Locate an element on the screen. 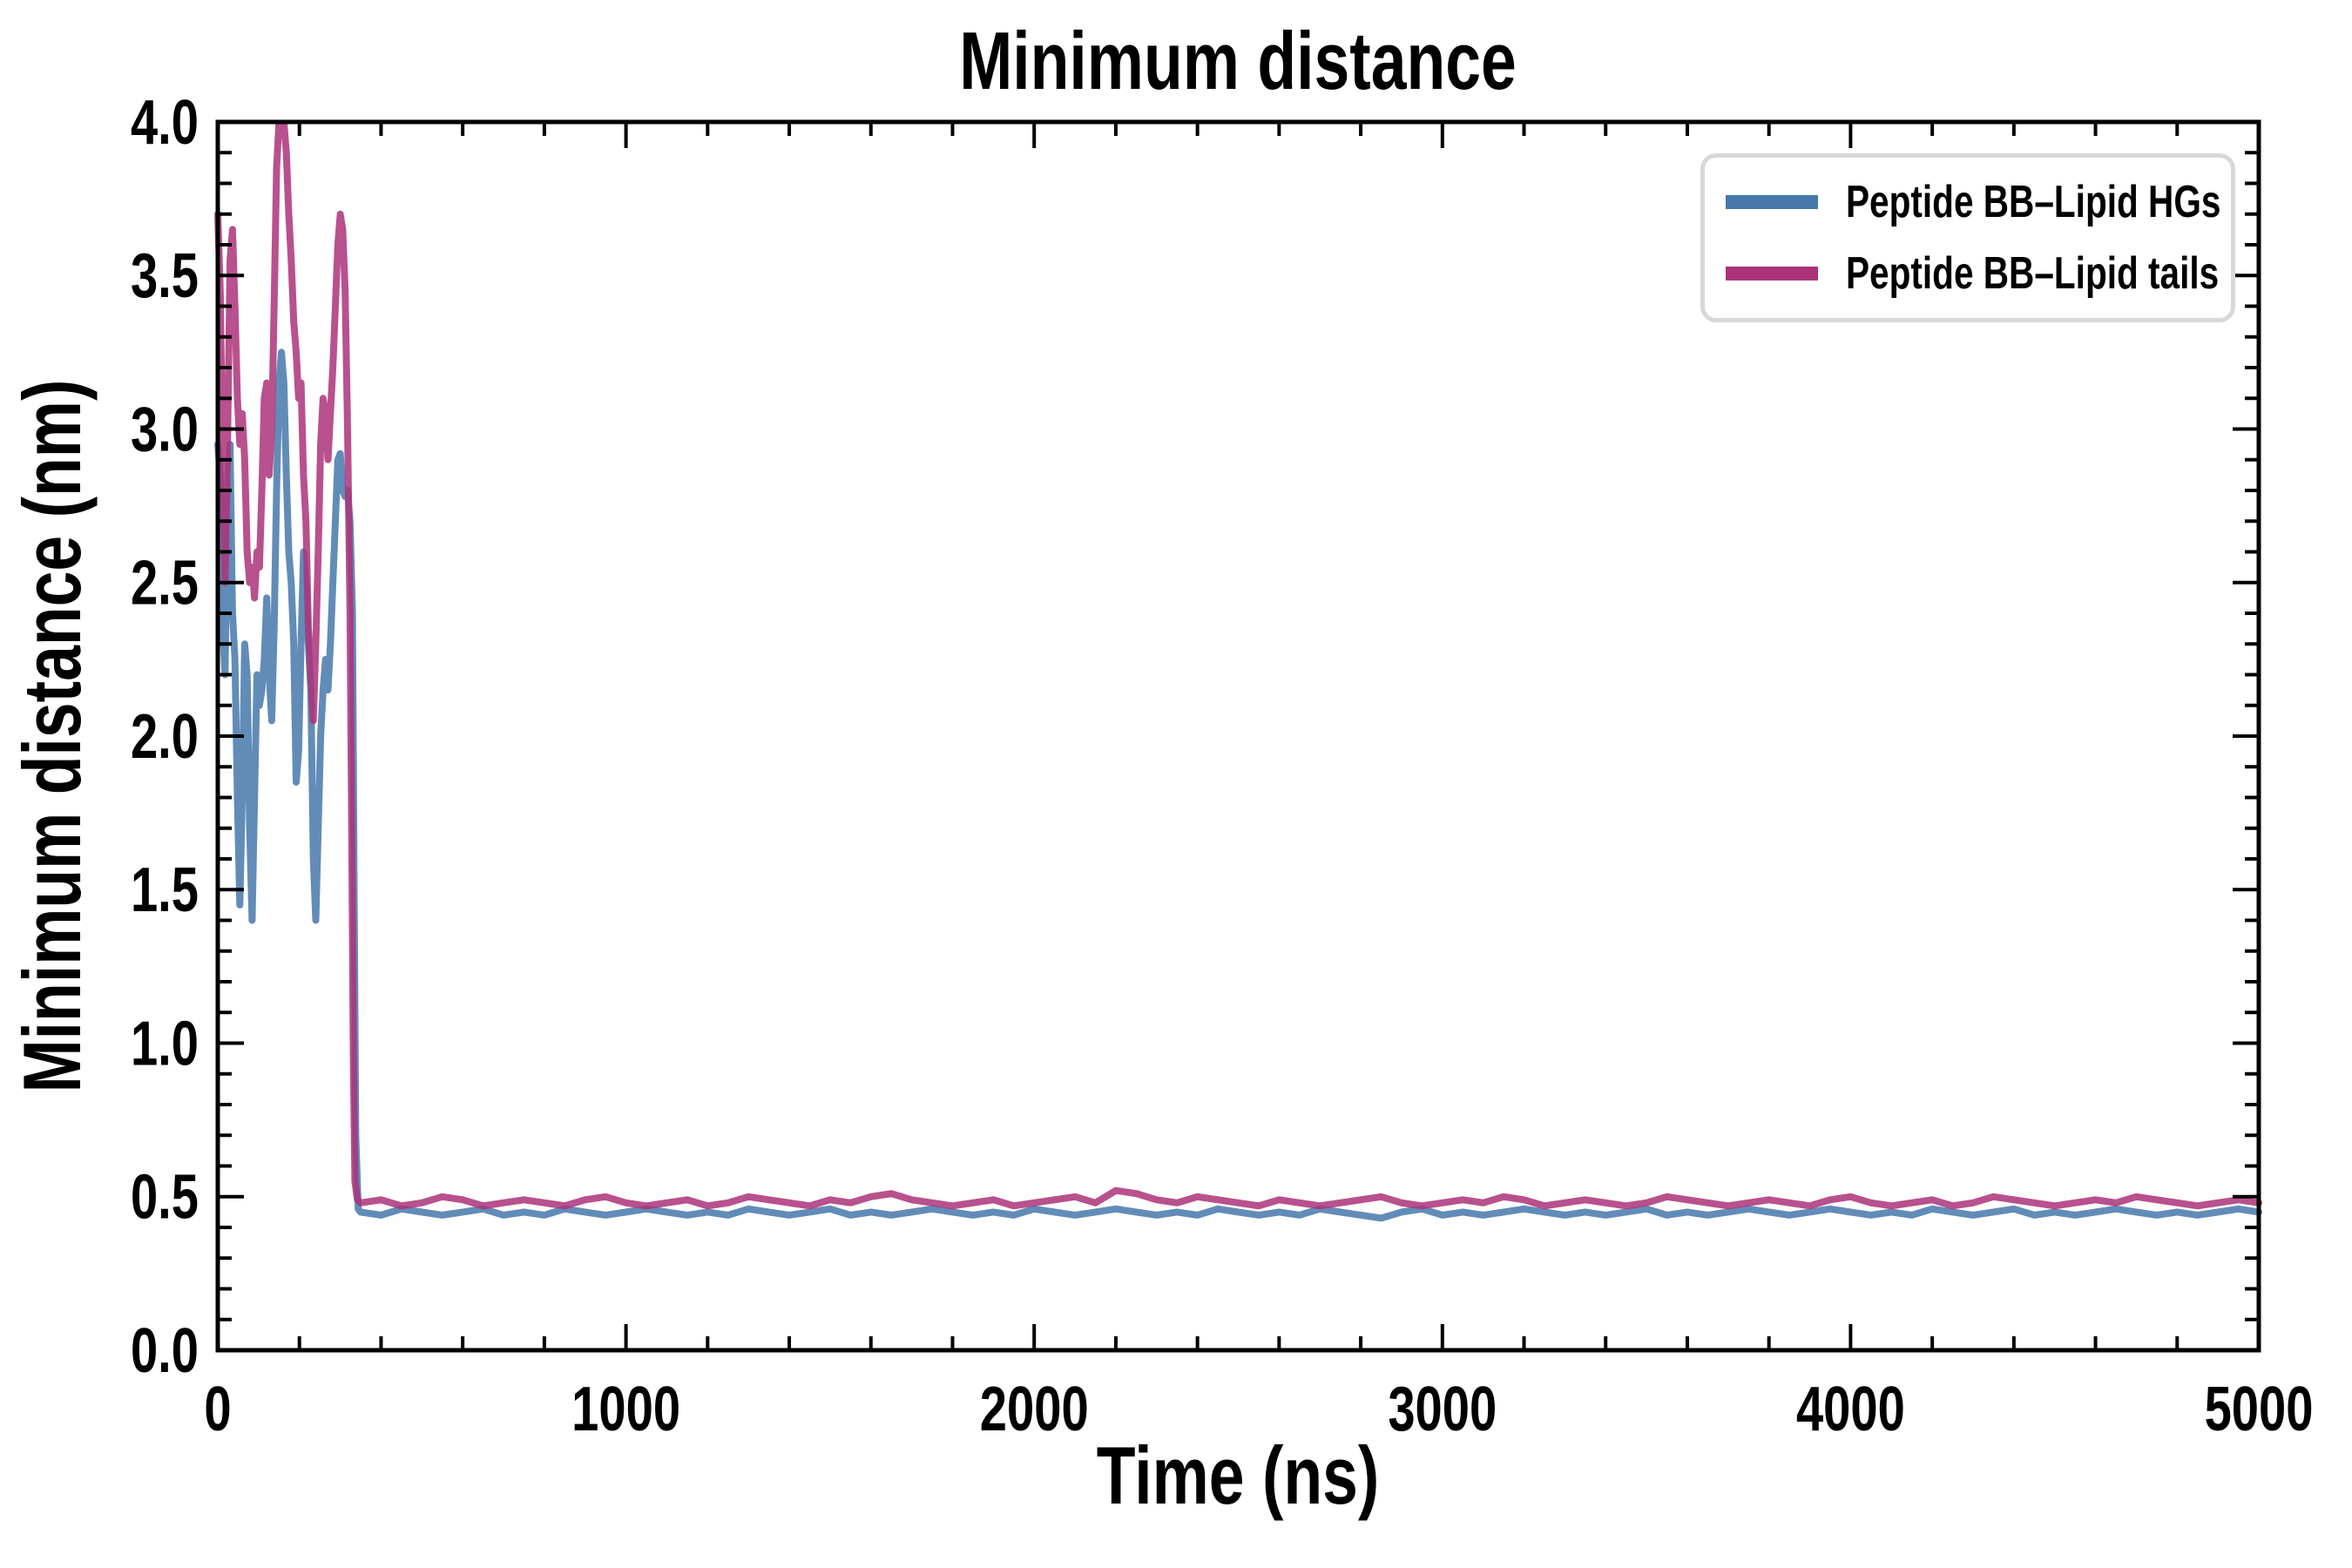 The image size is (2352, 1568). legend-item: Peptide BB–Lipid tails is located at coordinates (1972, 273).